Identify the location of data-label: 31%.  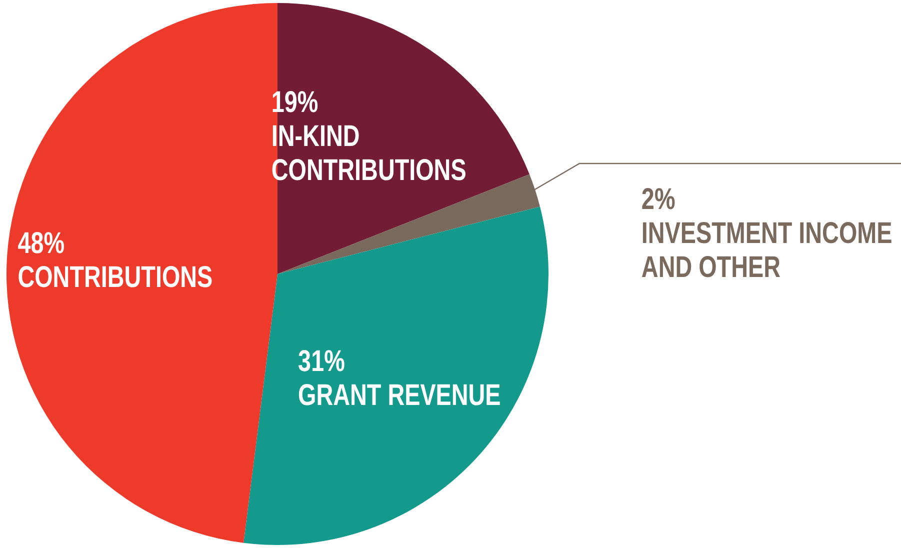
(321, 361).